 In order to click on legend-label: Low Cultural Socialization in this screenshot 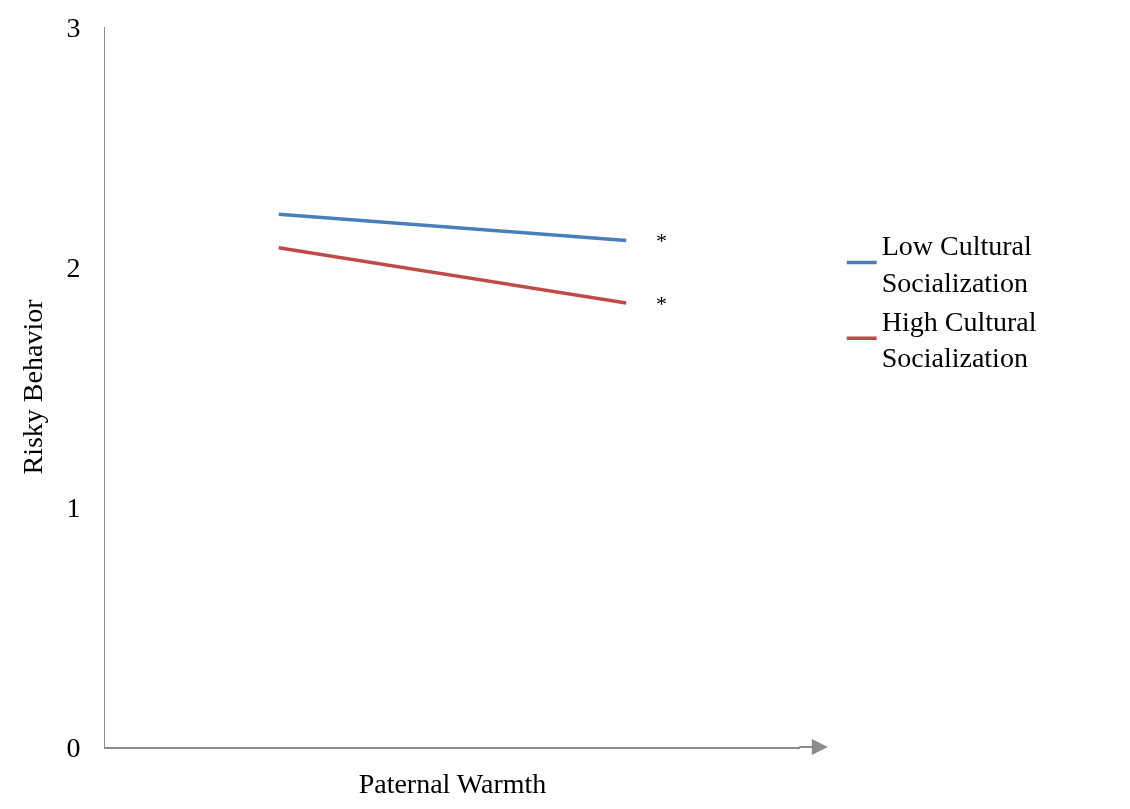, I will do `click(957, 264)`.